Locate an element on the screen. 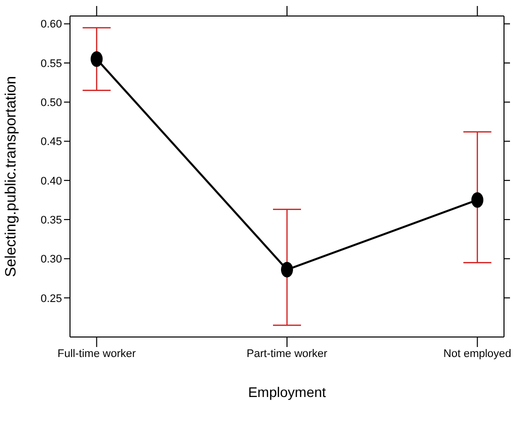  y-tick-label: 0.45 is located at coordinates (51, 142).